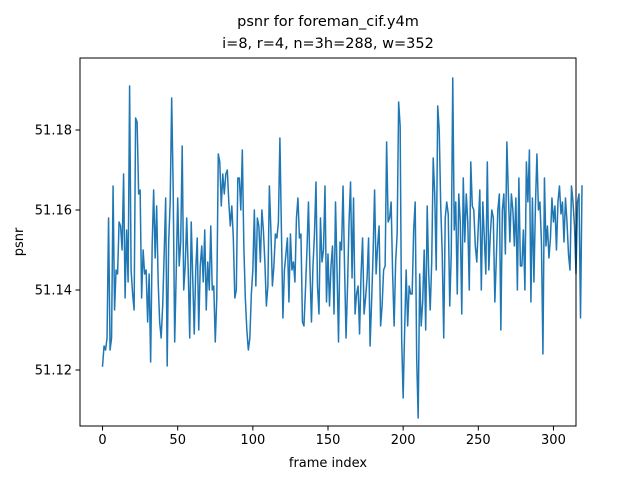 The height and width of the screenshot is (480, 640). I want to click on y-tick-label: 51.12, so click(53, 371).